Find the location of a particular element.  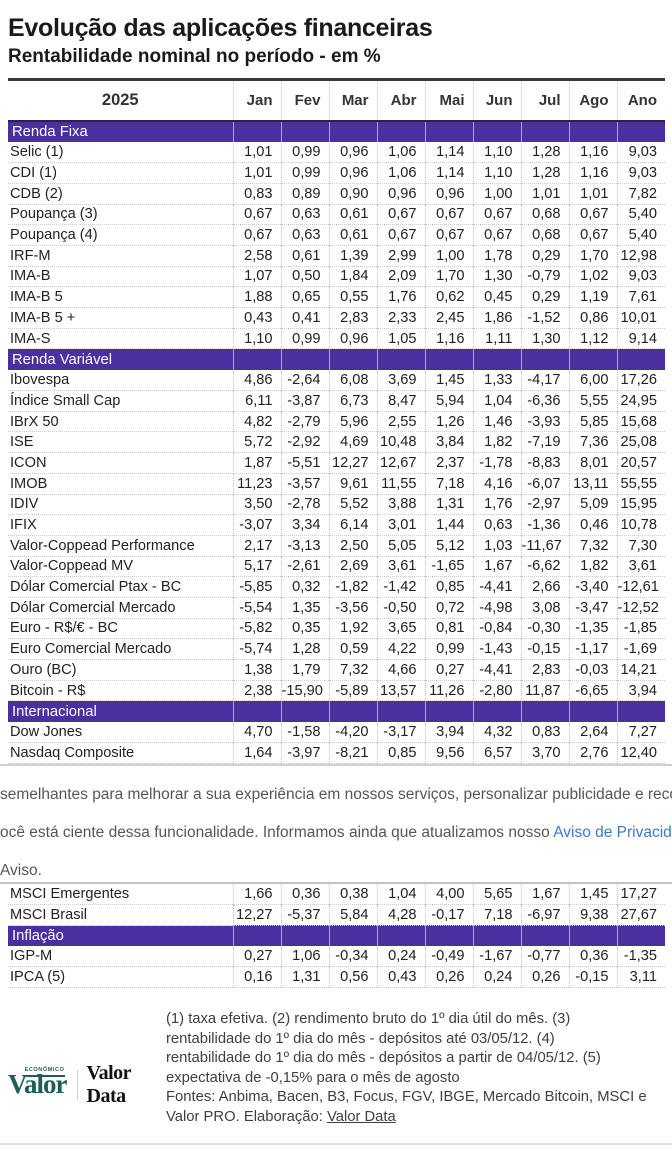

value-cell: 0,55 is located at coordinates (352, 297).